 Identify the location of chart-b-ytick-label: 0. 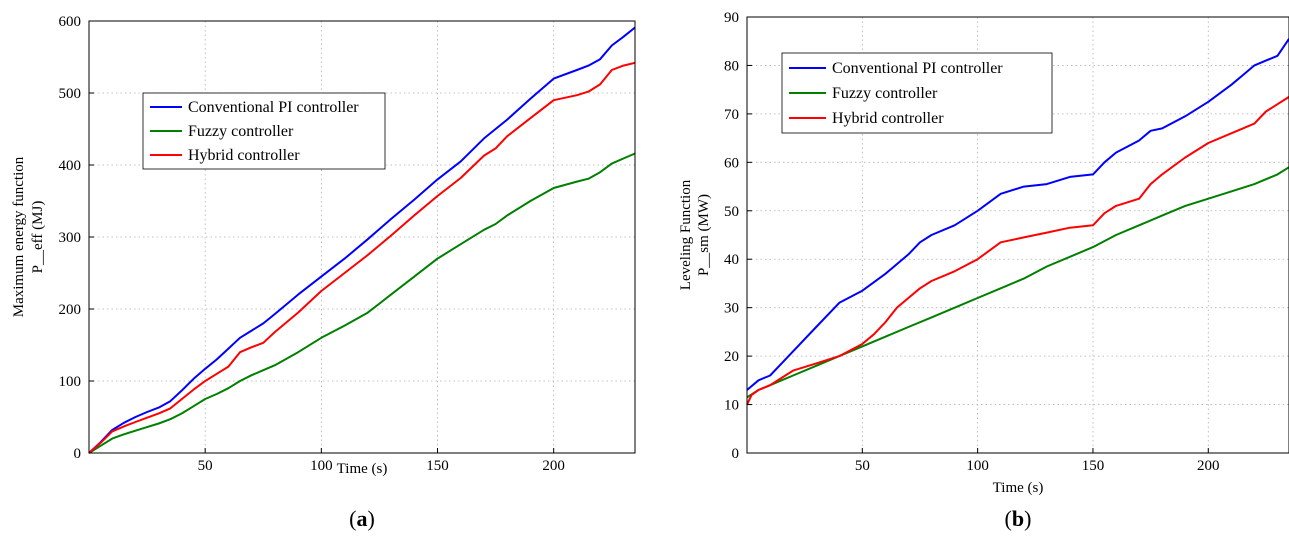
(736, 454).